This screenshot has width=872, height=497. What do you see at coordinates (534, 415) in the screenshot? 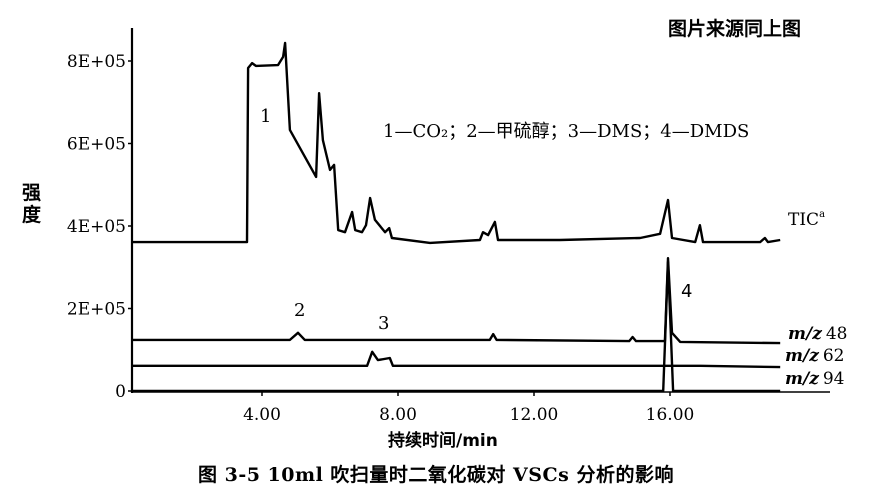
I see `x-tick-label: 12.00` at bounding box center [534, 415].